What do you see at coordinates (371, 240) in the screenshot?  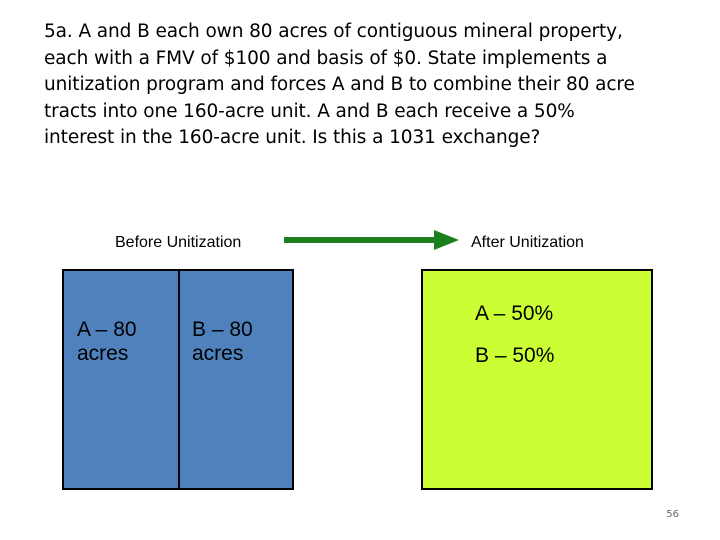 I see `right-arrow-icon` at bounding box center [371, 240].